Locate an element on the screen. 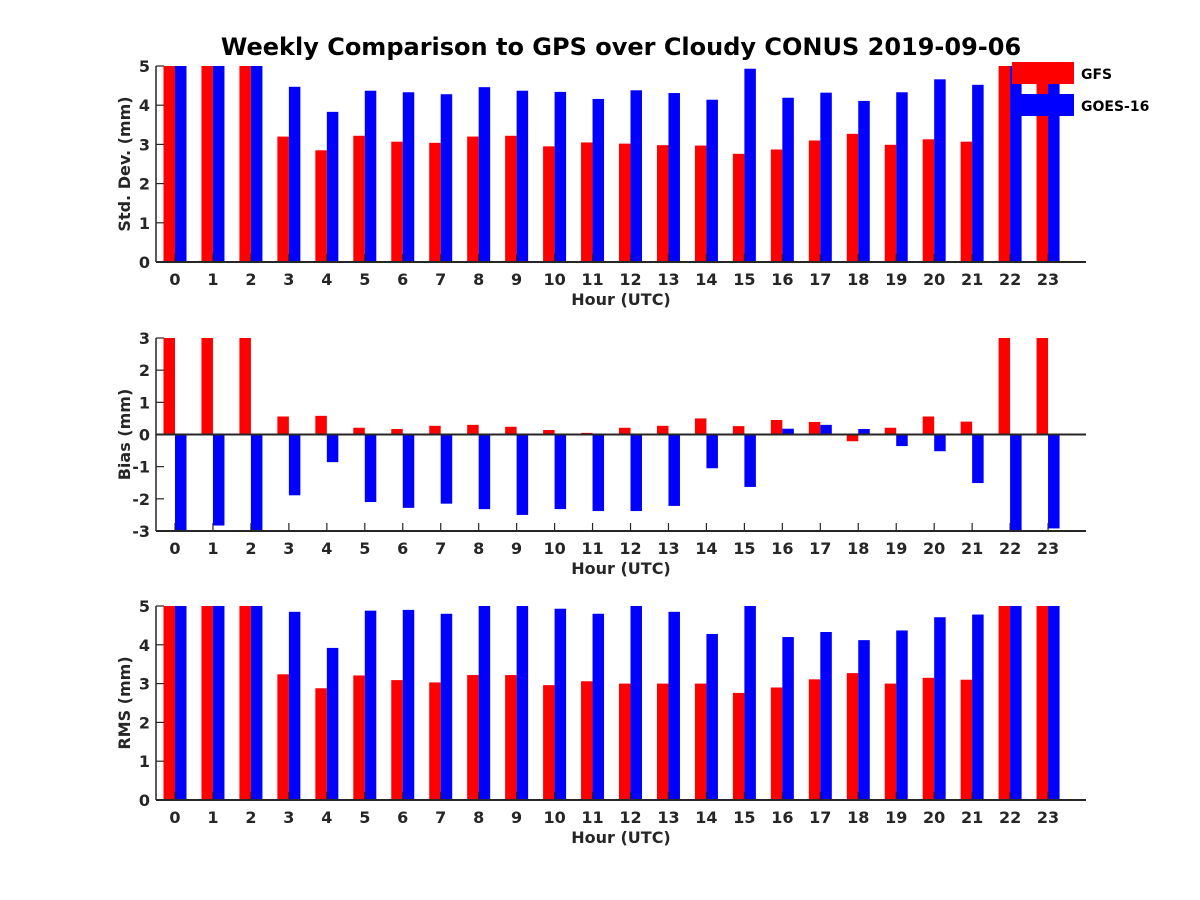  stddev-xtick-label: 4 is located at coordinates (326, 279).